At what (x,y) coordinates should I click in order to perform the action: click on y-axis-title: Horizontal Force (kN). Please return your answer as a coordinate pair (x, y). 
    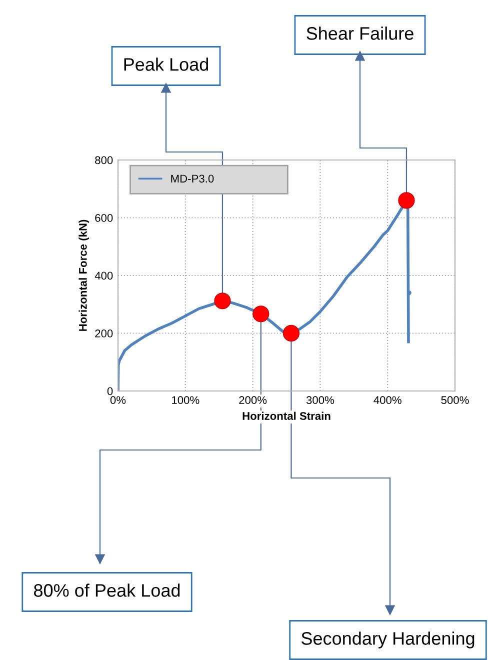
    Looking at the image, I should click on (84, 275).